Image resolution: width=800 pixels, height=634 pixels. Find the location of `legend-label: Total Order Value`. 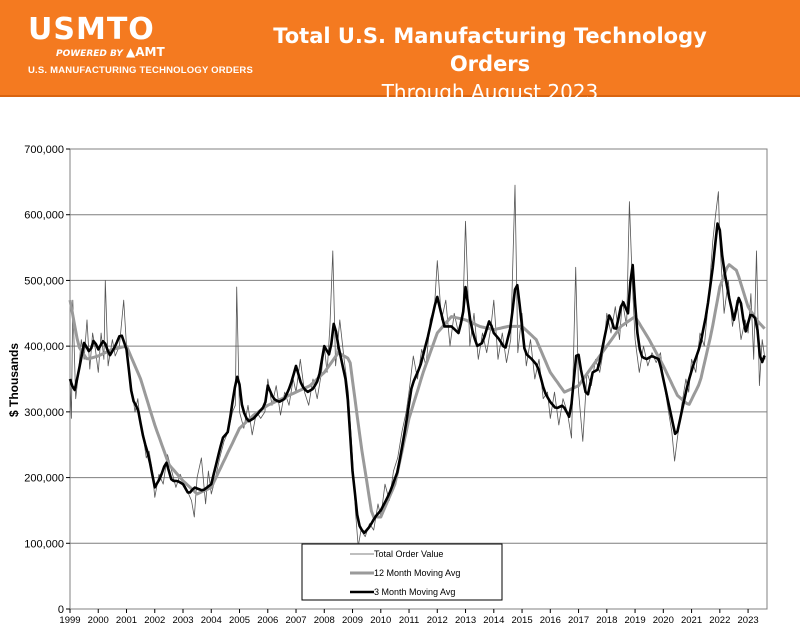

legend-label: Total Order Value is located at coordinates (408, 554).